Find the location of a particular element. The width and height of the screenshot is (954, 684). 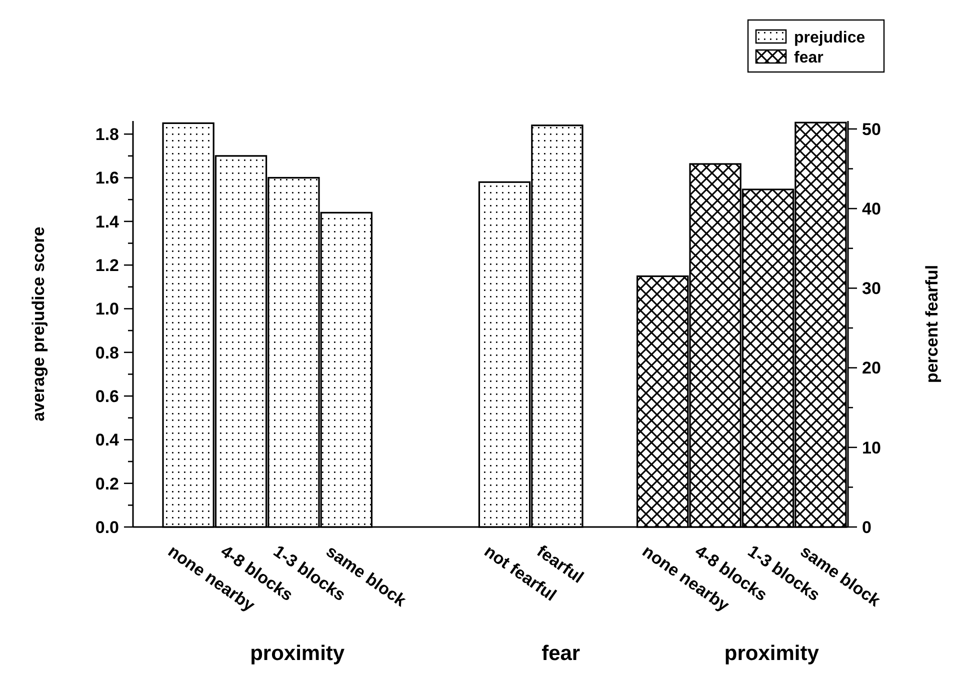

y2-tick-label: 30 is located at coordinates (871, 288).